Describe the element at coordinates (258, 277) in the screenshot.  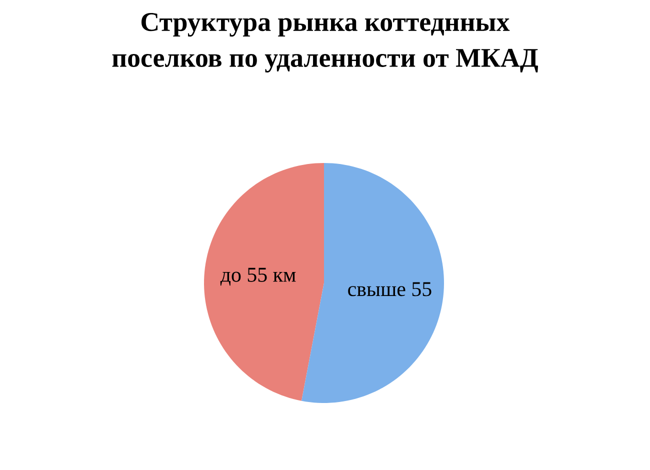
I see `slice-label: до 55 км` at that location.